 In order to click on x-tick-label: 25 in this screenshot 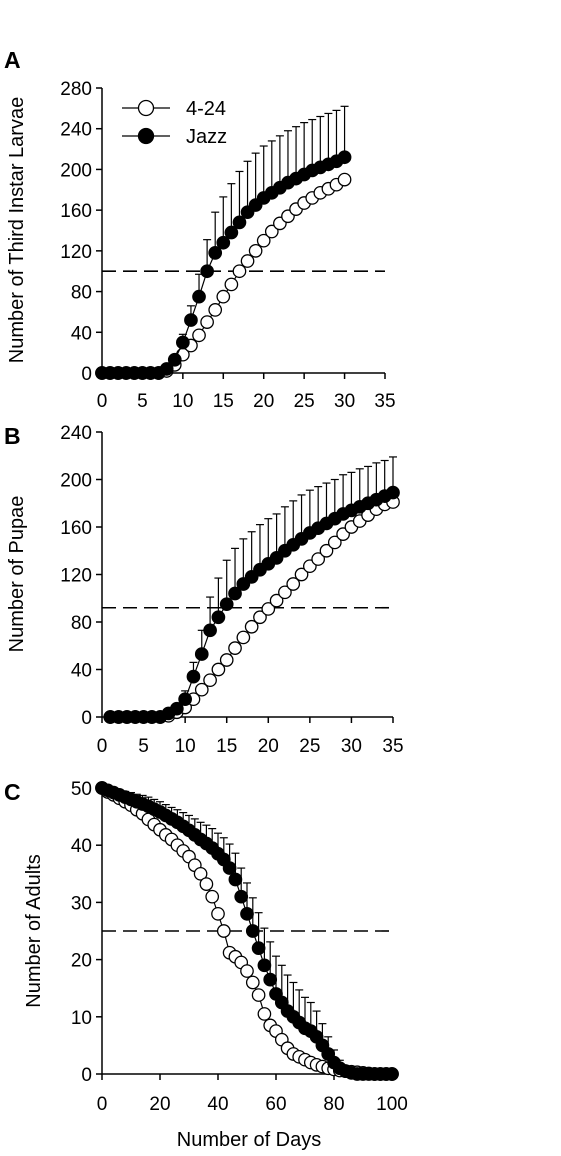, I will do `click(309, 746)`.